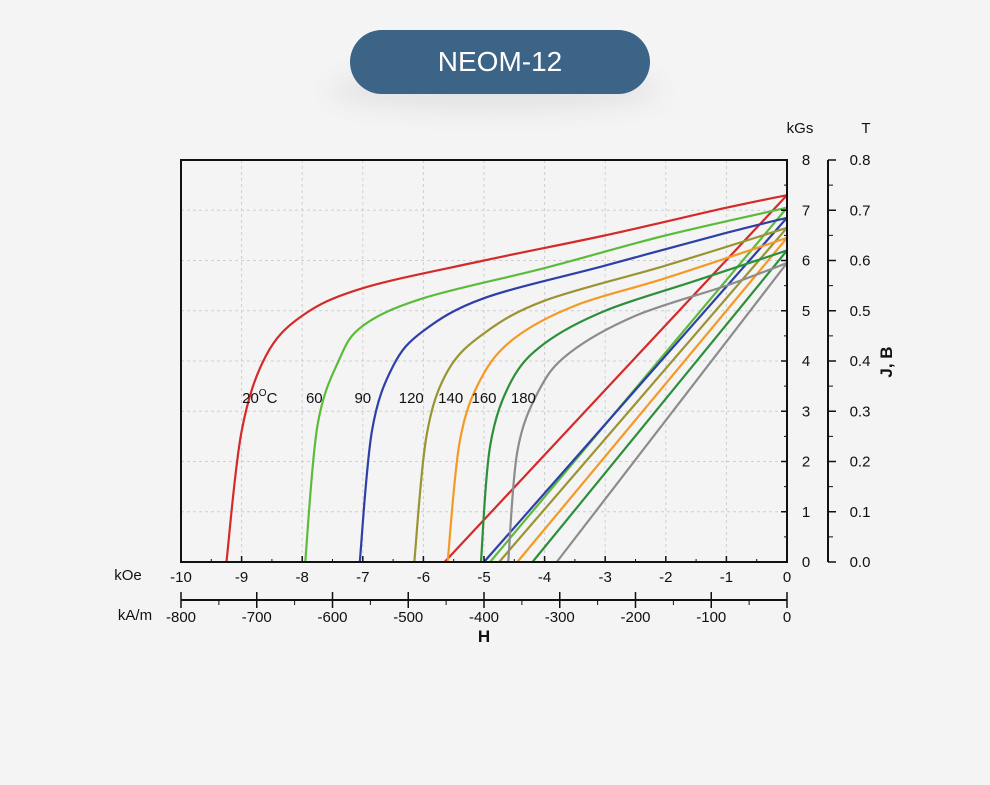  What do you see at coordinates (806, 411) in the screenshot?
I see `y-tick-label: 3` at bounding box center [806, 411].